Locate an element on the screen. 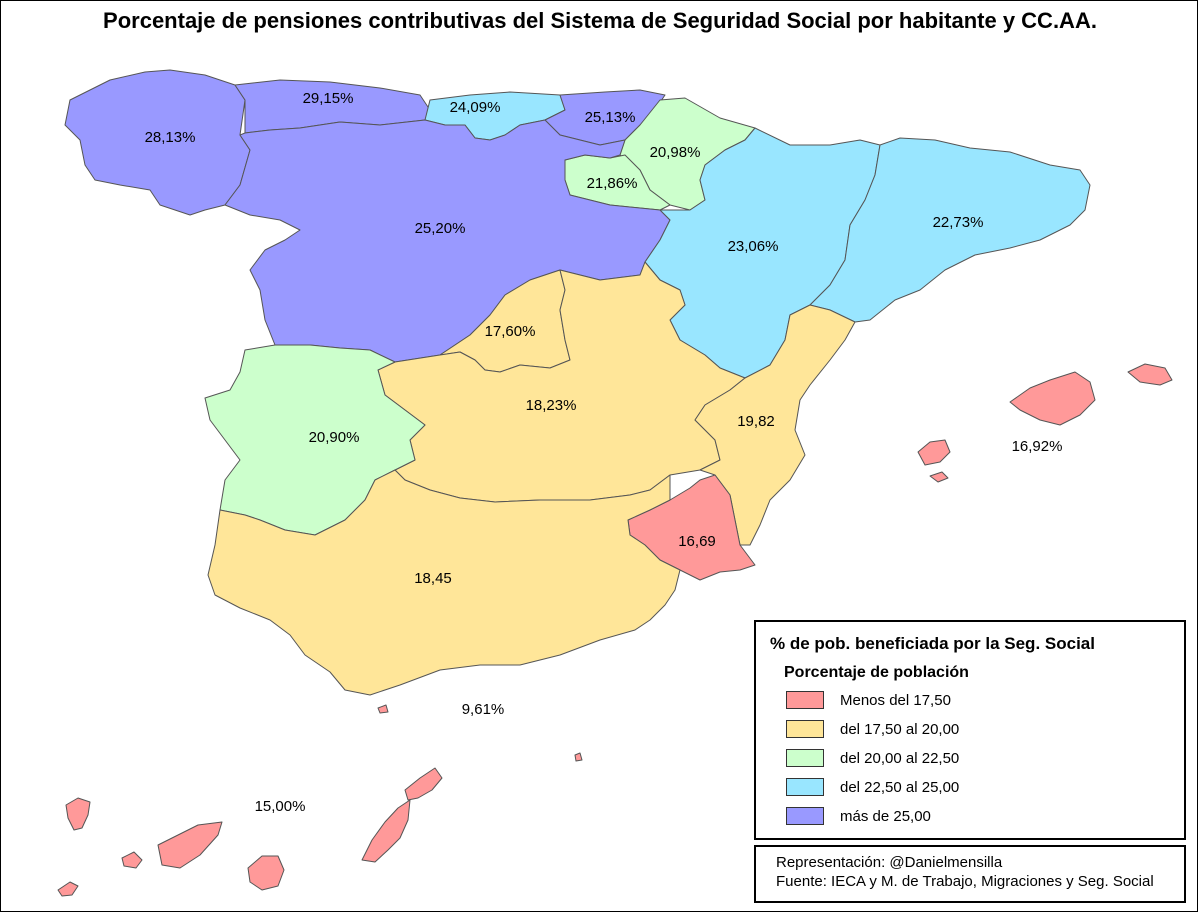 This screenshot has height=914, width=1200. region-baleares-ibiza is located at coordinates (934, 452).